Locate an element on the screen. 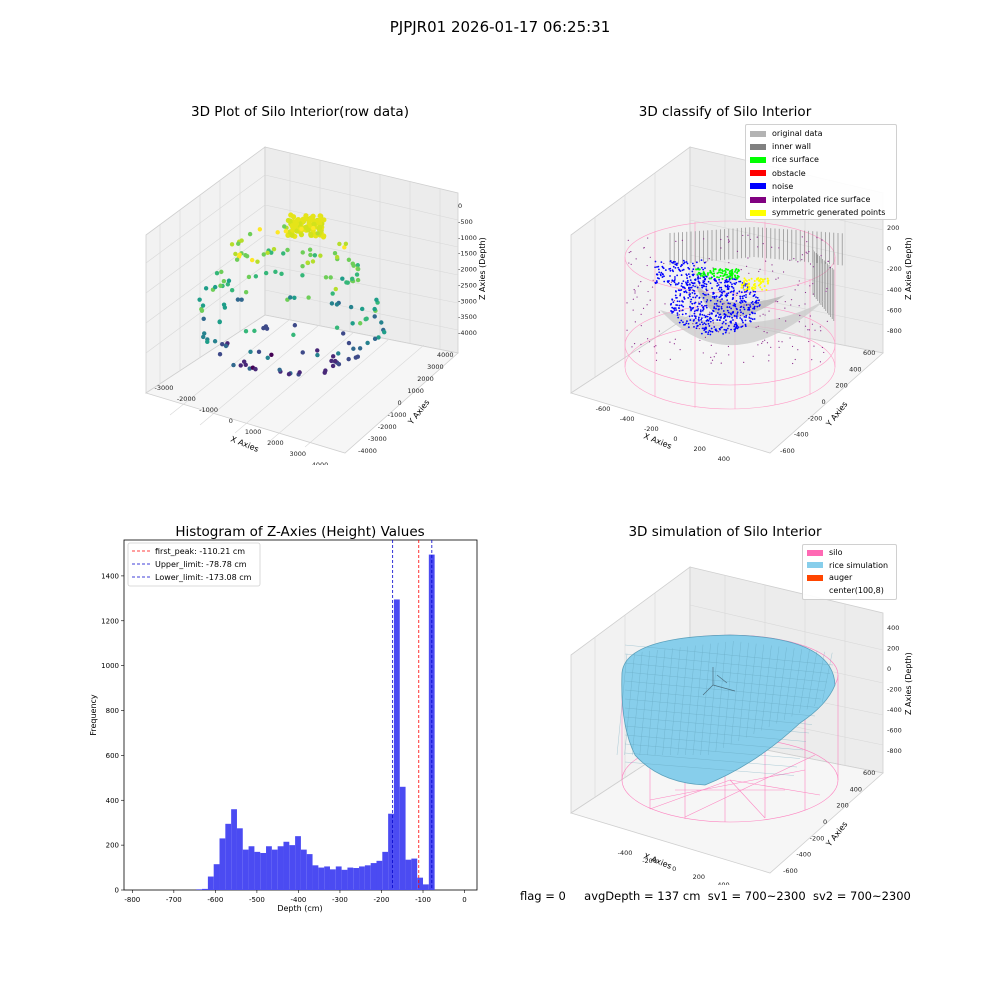  legend-label: obstacle is located at coordinates (789, 173).